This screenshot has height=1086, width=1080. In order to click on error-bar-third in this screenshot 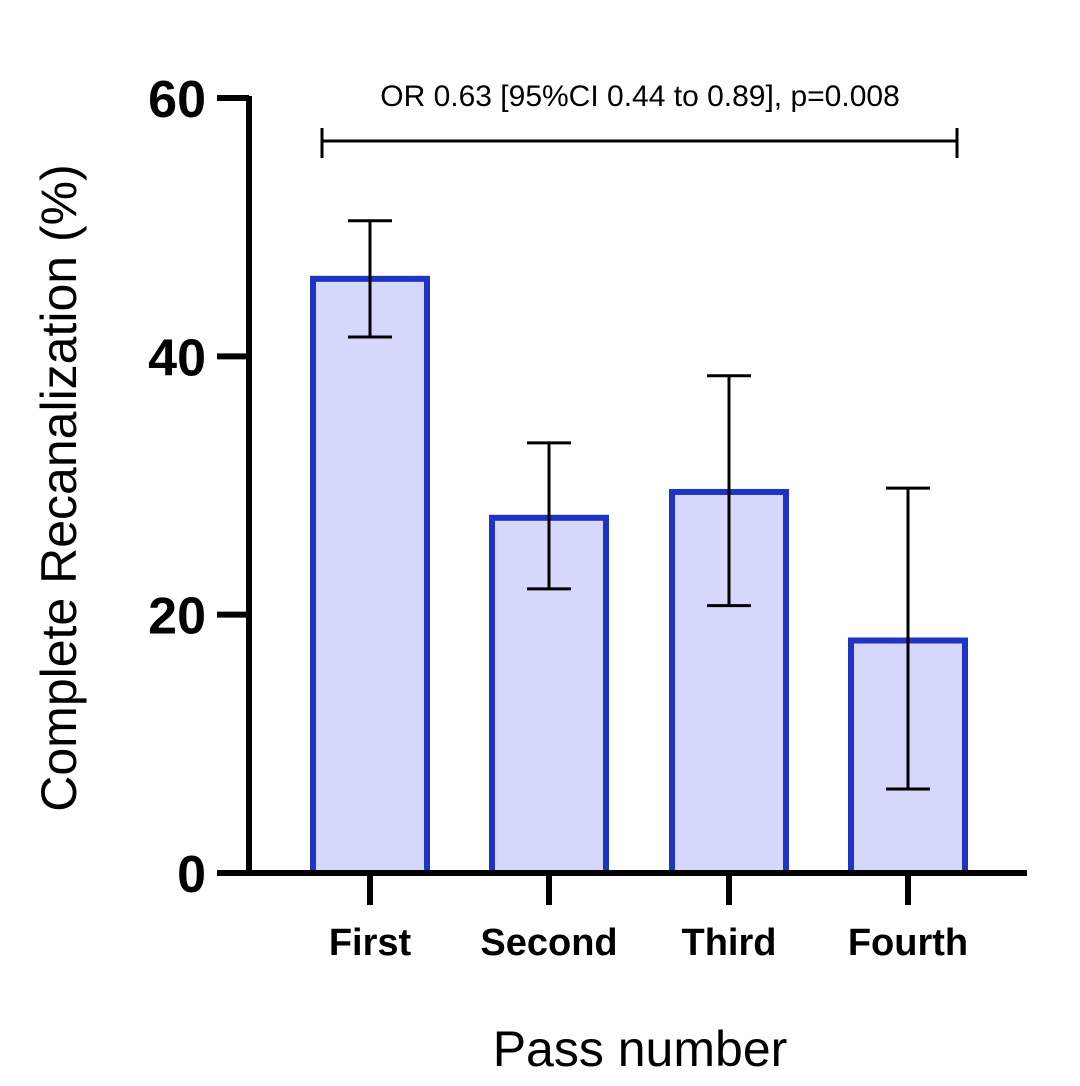, I will do `click(729, 491)`.